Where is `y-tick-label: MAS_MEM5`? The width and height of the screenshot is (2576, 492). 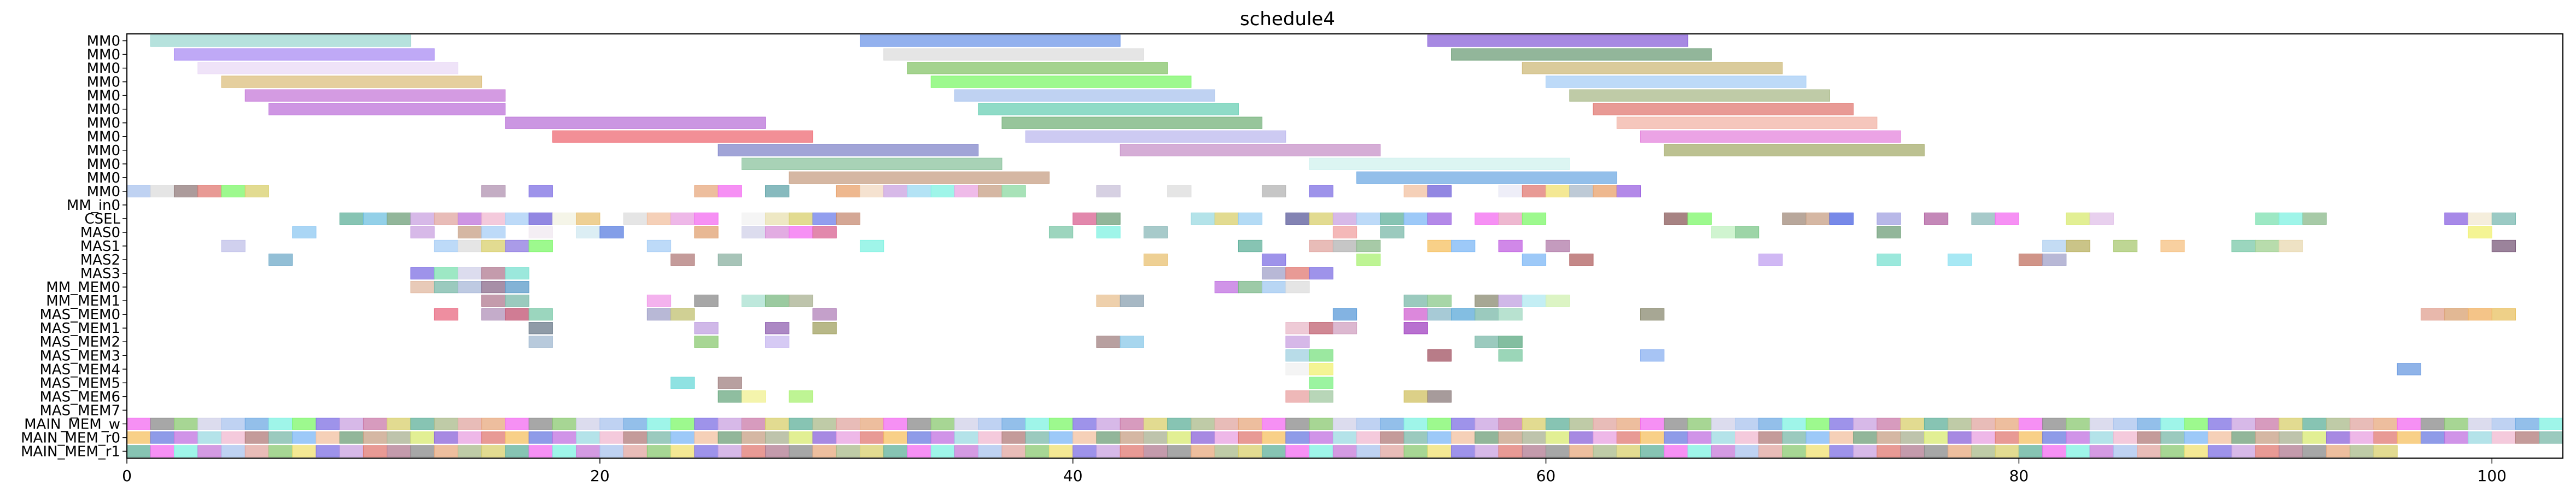
y-tick-label: MAS_MEM5 is located at coordinates (79, 383).